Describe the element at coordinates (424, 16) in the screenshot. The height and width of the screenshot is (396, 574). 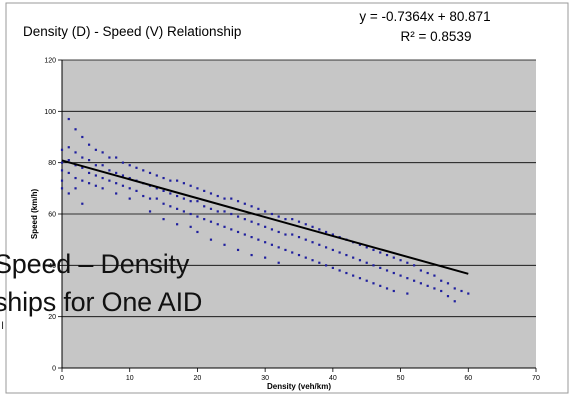
I see `regression-equation: y = -0.7364x + 80.871` at that location.